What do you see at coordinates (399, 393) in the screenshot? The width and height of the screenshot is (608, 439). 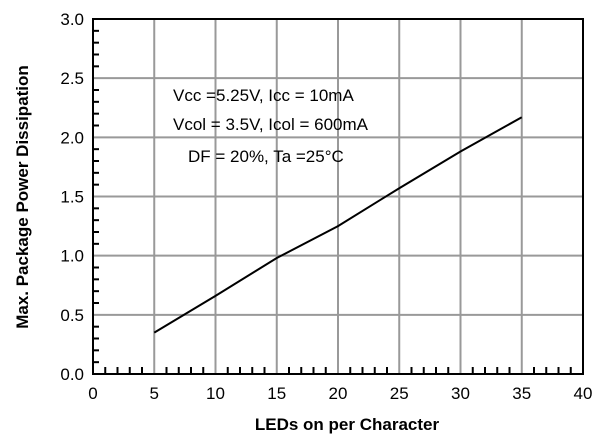 I see `x-tick-label: 25` at bounding box center [399, 393].